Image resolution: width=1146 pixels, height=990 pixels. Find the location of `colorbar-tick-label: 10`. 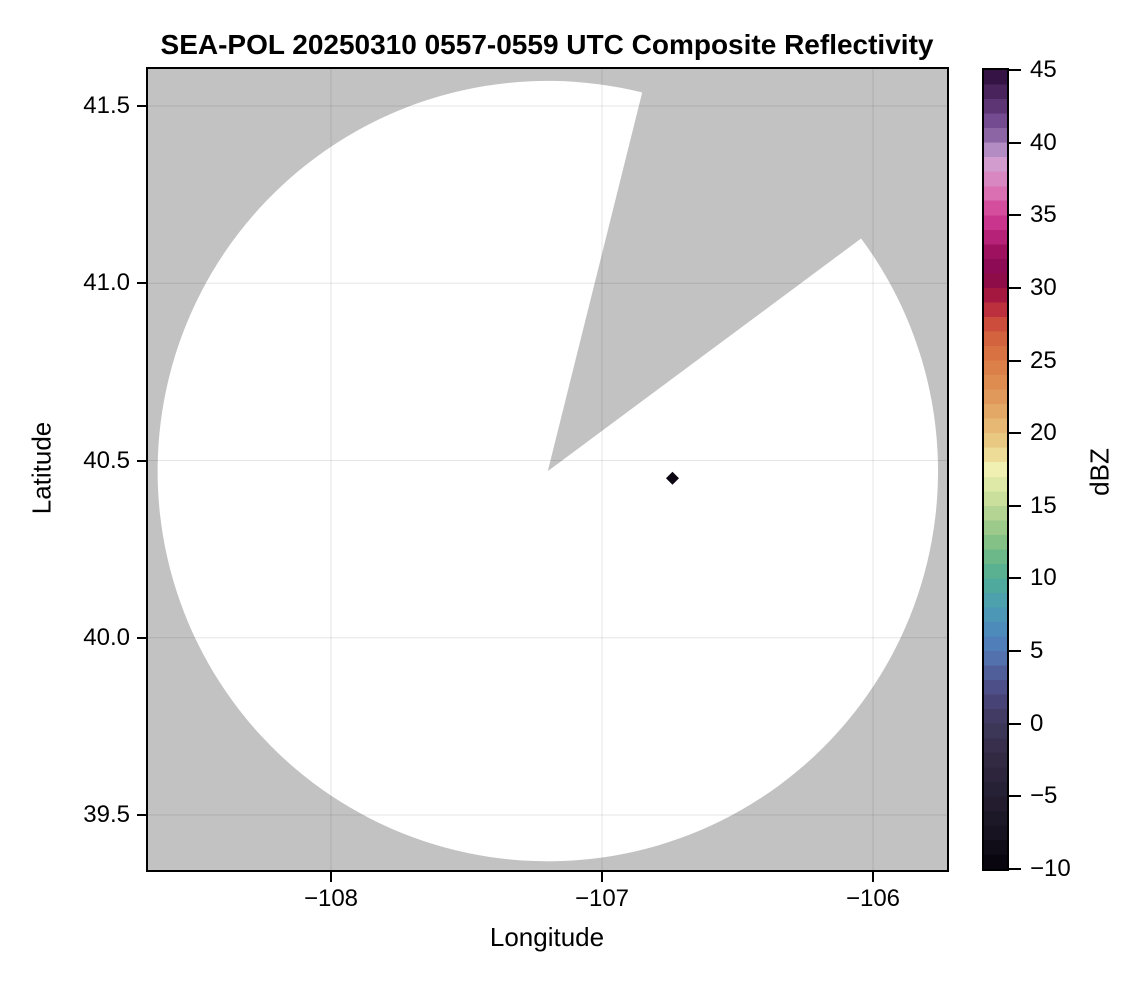

colorbar-tick-label: 10 is located at coordinates (1043, 578).